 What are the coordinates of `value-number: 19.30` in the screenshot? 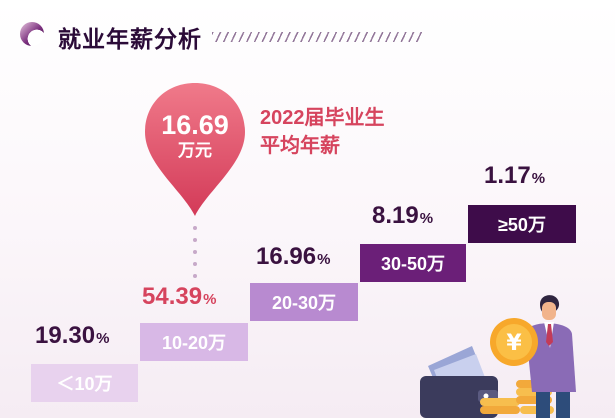 It's located at (65, 335).